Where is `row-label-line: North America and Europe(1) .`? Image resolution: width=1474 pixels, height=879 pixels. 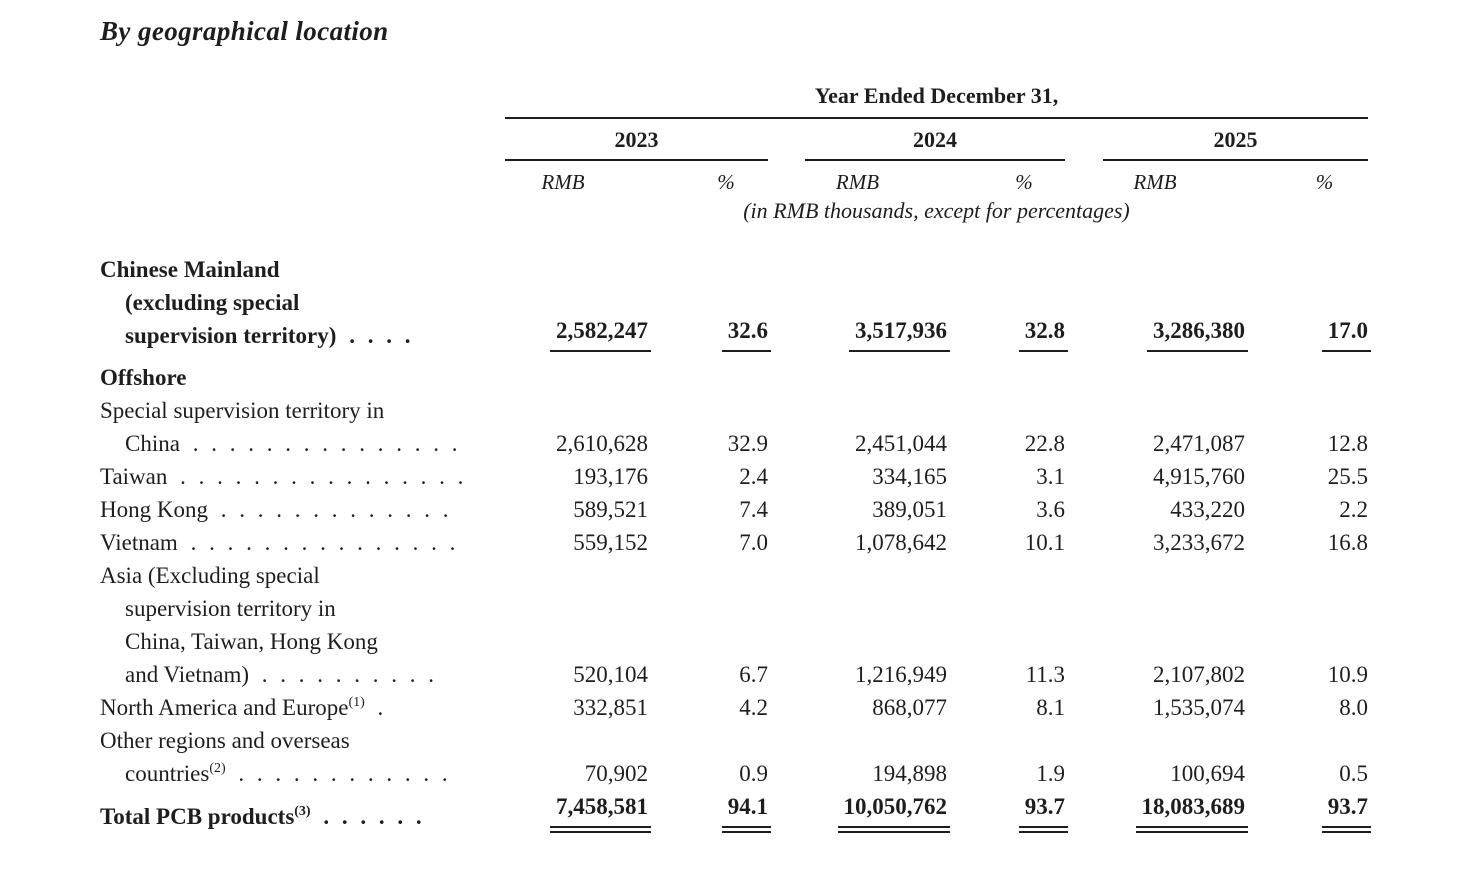 row-label-line: North America and Europe(1) . is located at coordinates (242, 707).